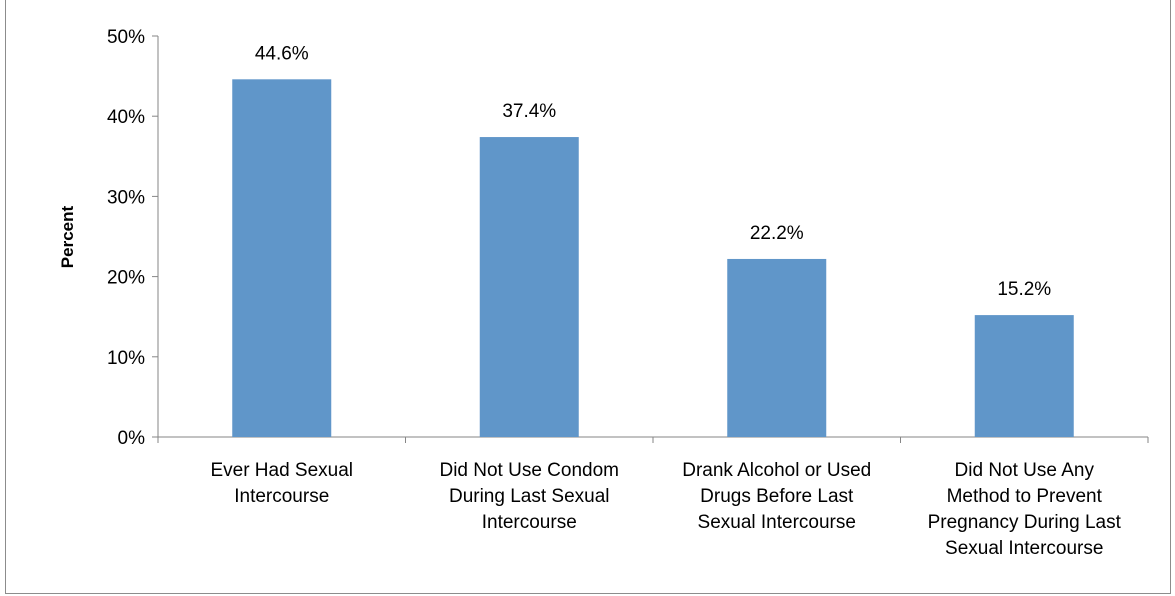 Image resolution: width=1175 pixels, height=596 pixels. I want to click on y-tick-label: 10%, so click(126, 358).